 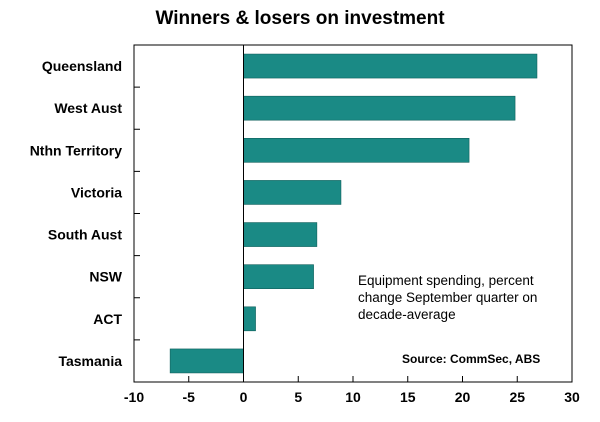 What do you see at coordinates (278, 276) in the screenshot?
I see `bar-nsw` at bounding box center [278, 276].